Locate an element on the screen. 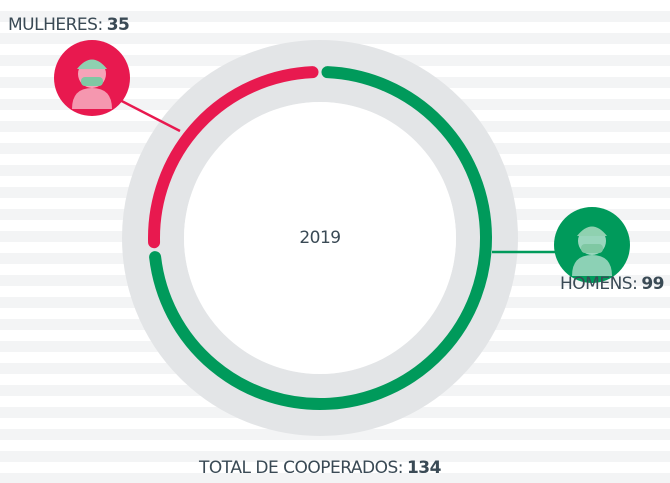 This screenshot has width=670, height=483. series-name: MULHERES: is located at coordinates (55, 25).